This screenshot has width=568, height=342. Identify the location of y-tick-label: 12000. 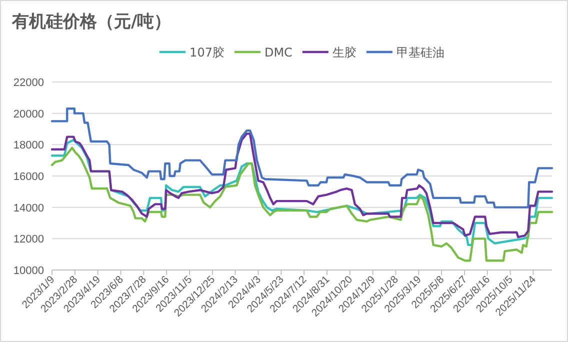
(28, 240).